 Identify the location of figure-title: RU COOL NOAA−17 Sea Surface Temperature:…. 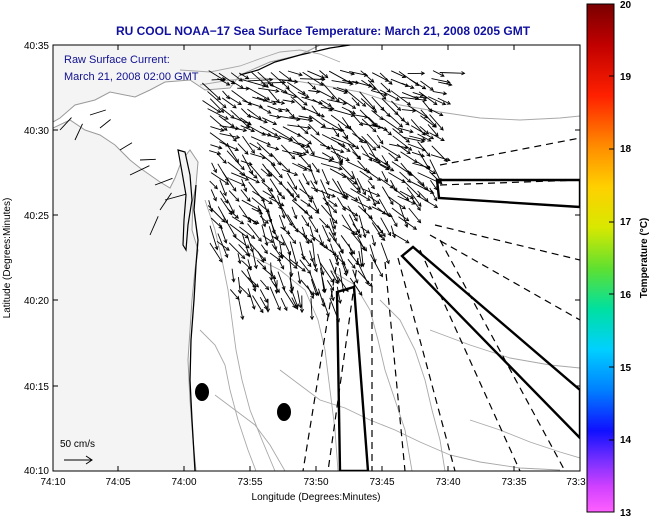
(323, 31).